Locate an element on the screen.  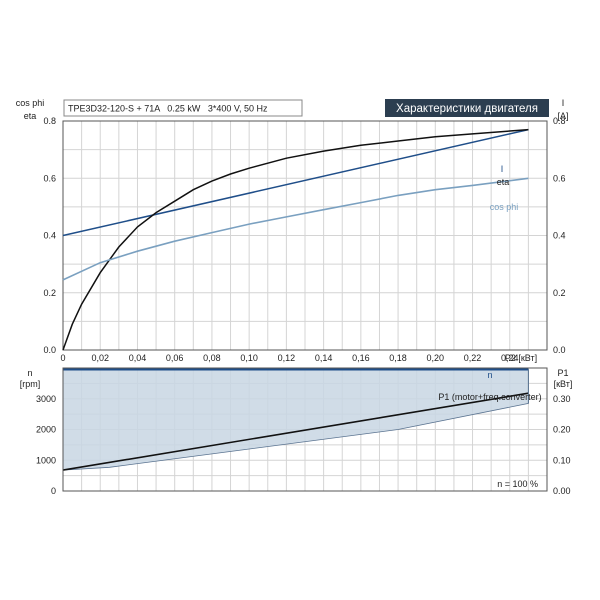
lower-left-tick-label: 0 is located at coordinates (53, 491).